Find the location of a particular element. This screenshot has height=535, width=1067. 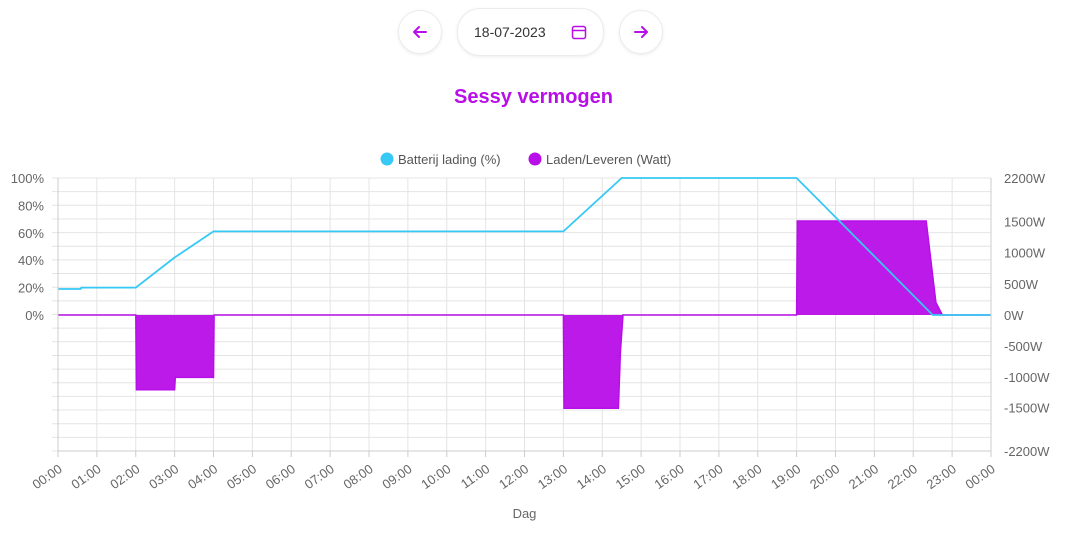

y-left-tick-label: 40% is located at coordinates (31, 260).